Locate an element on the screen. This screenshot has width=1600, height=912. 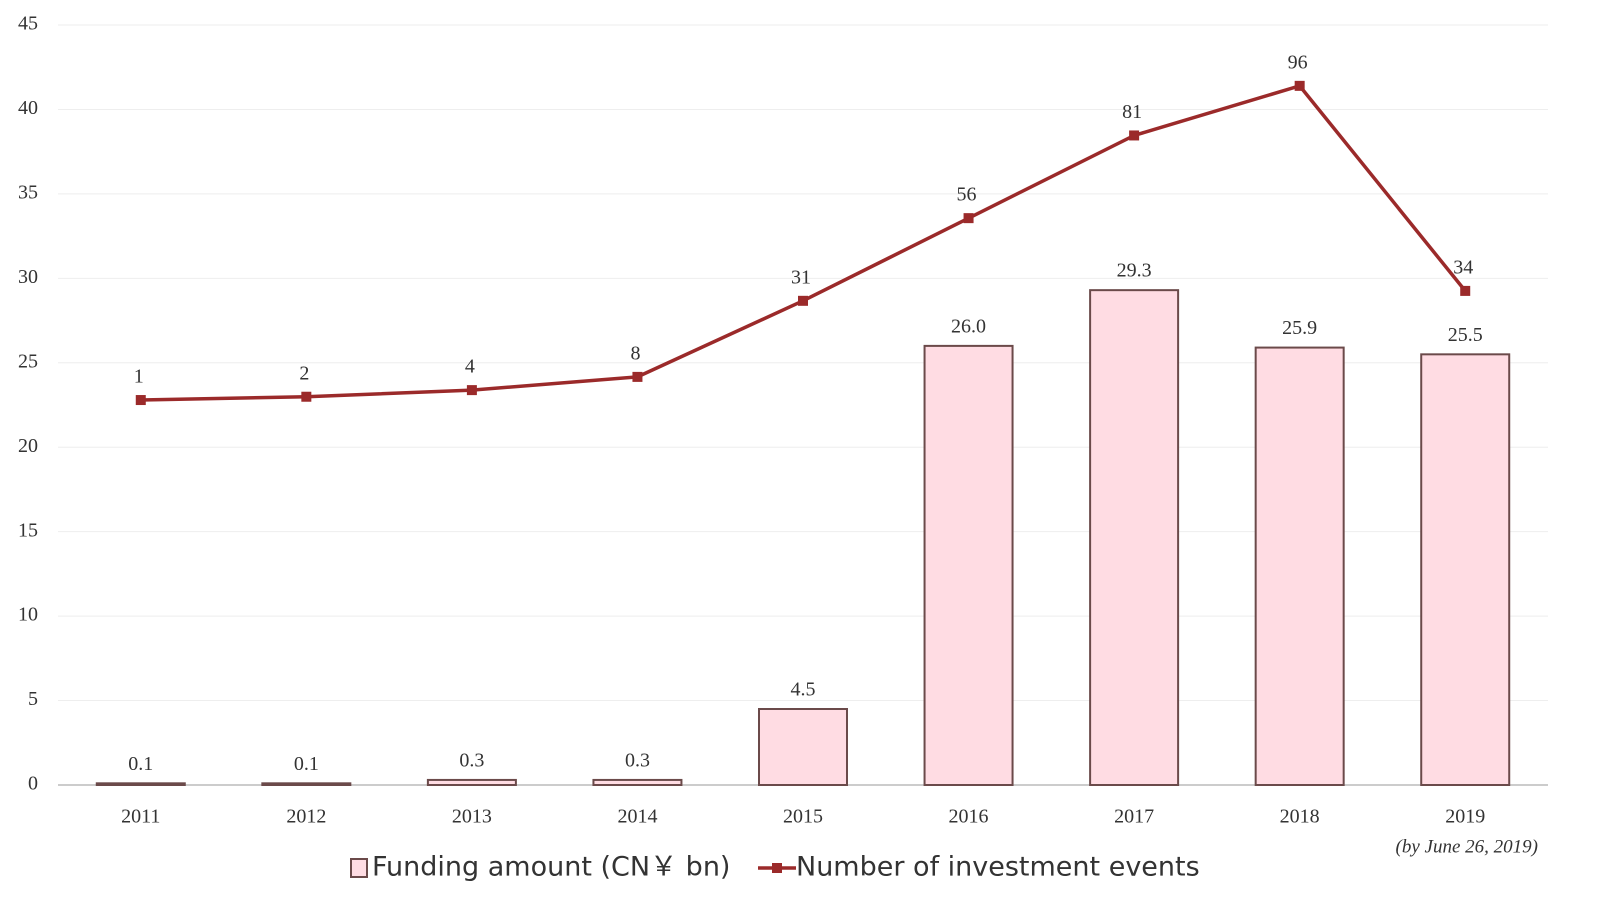
data-label: 96 is located at coordinates (1298, 62).